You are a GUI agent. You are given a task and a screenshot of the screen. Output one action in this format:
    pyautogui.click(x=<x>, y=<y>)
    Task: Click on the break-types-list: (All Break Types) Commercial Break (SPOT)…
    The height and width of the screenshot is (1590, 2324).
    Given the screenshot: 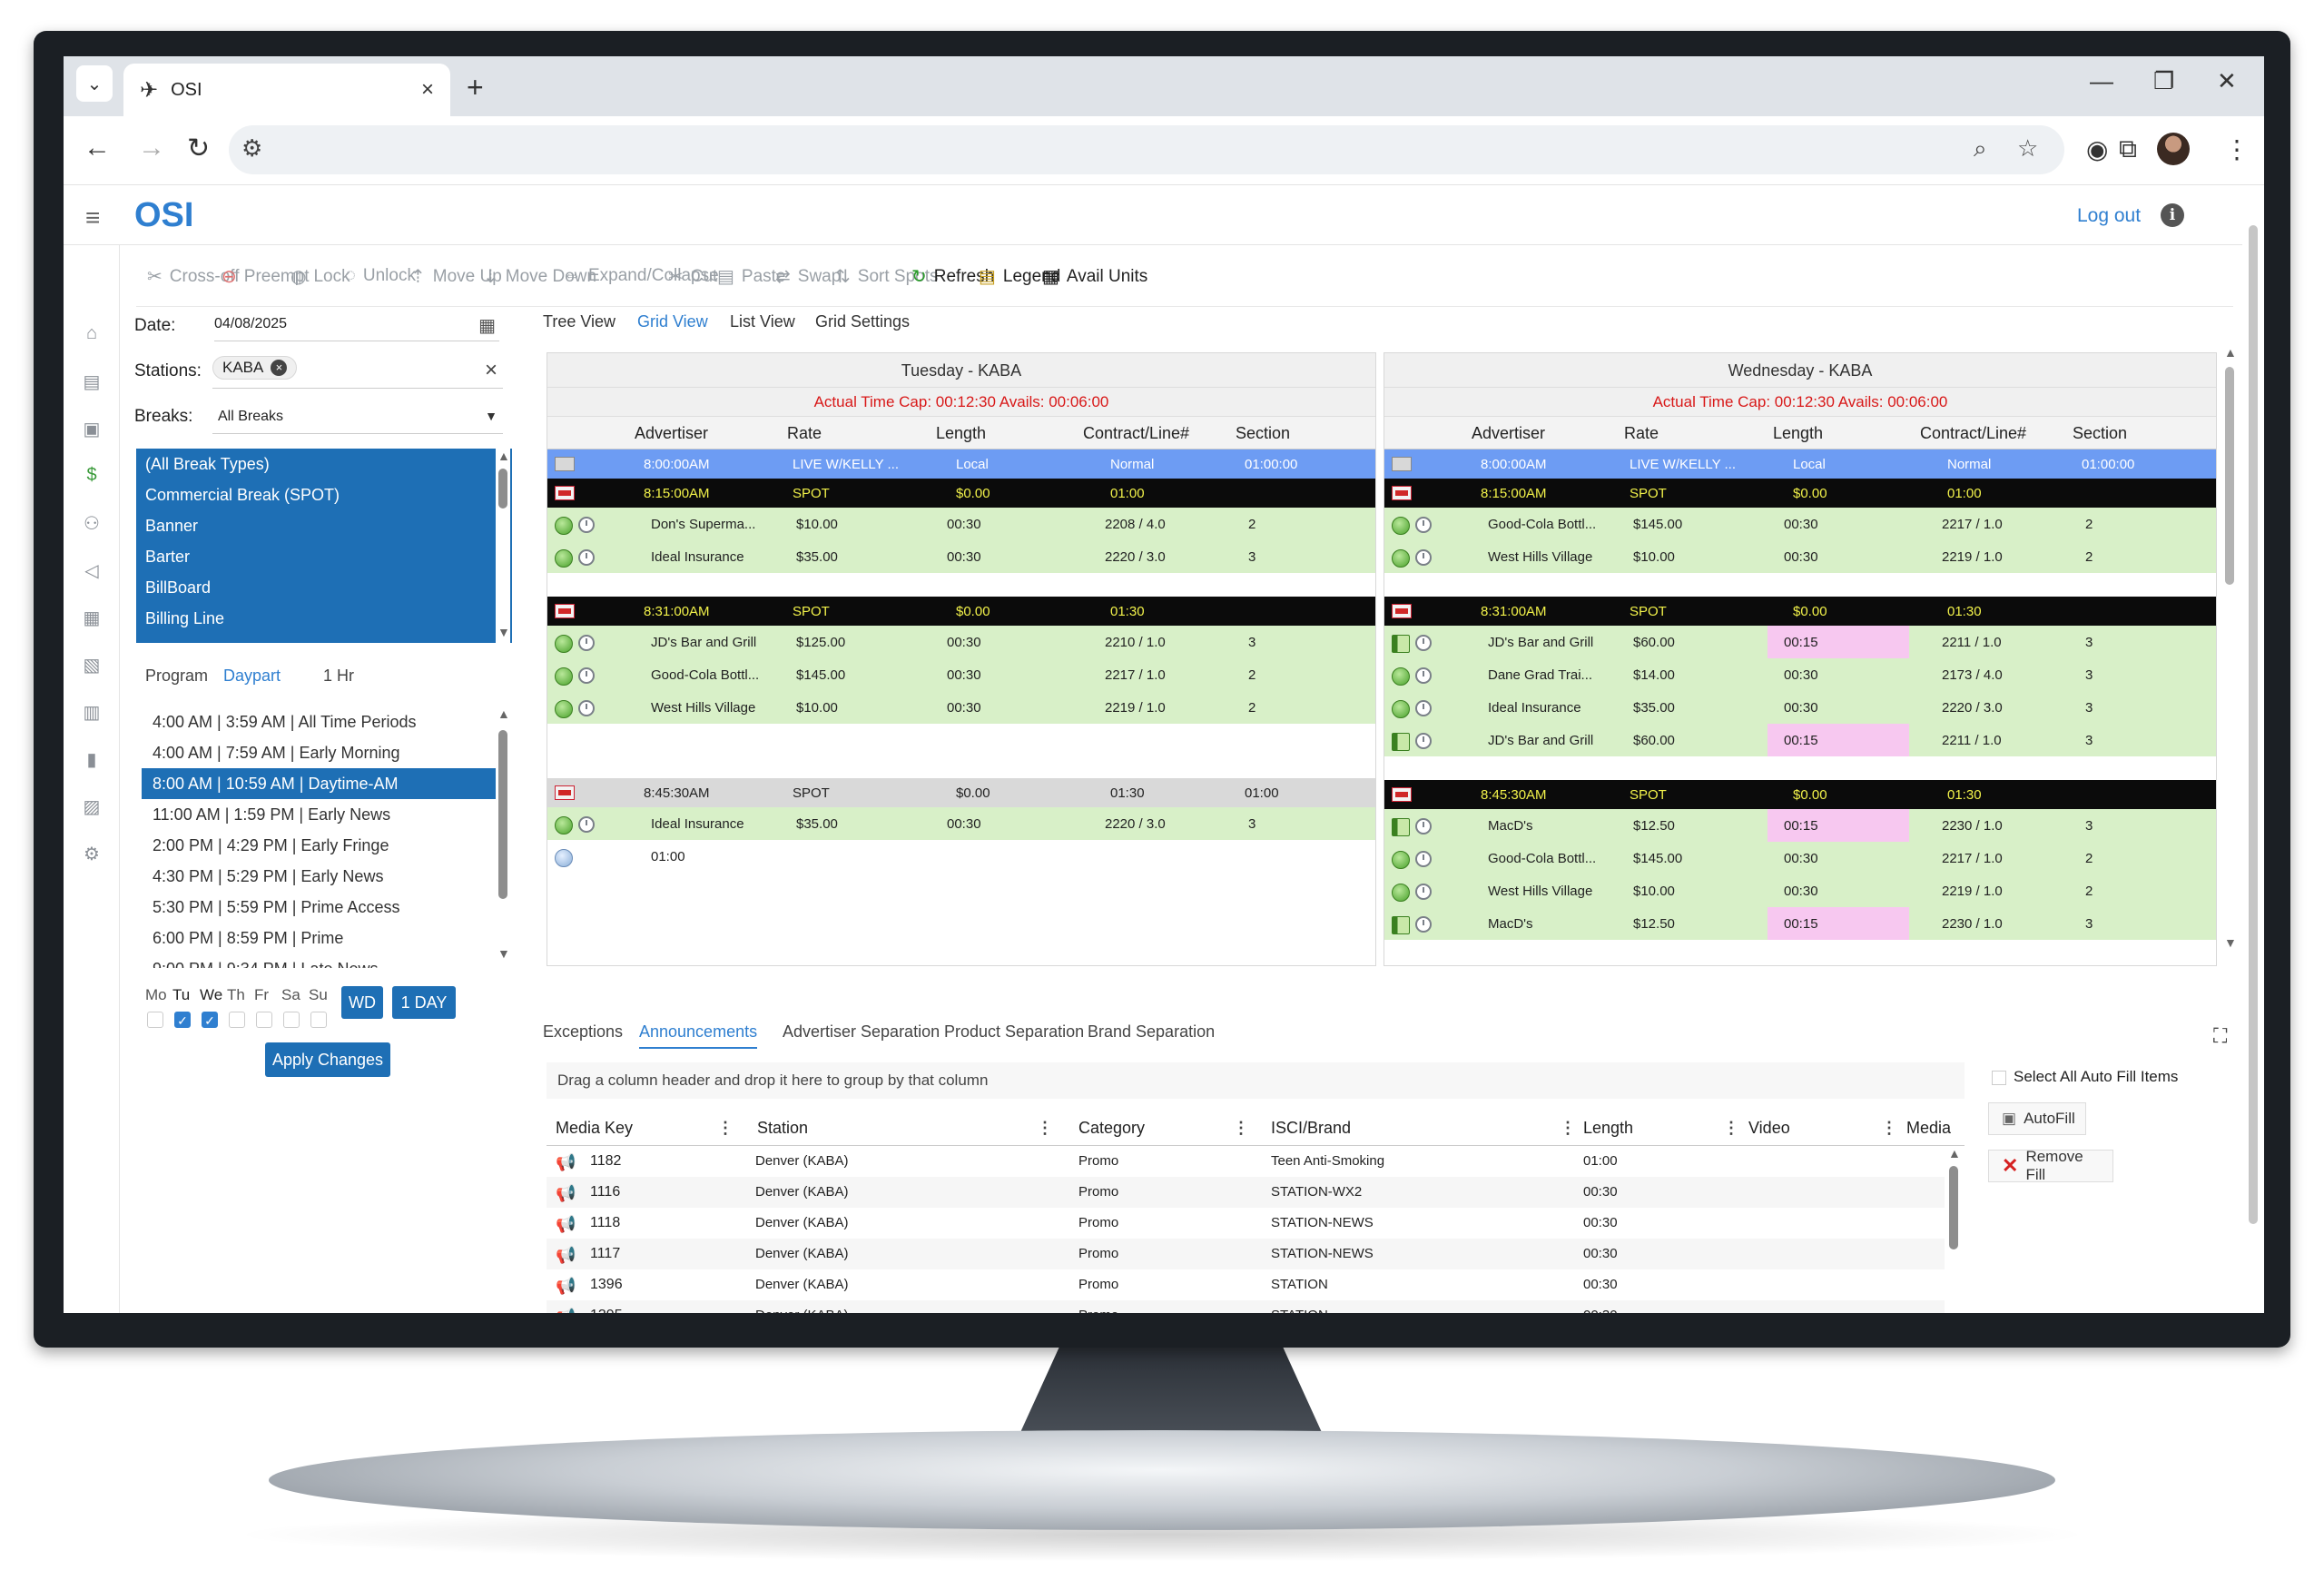 What is the action you would take?
    pyautogui.click(x=324, y=546)
    